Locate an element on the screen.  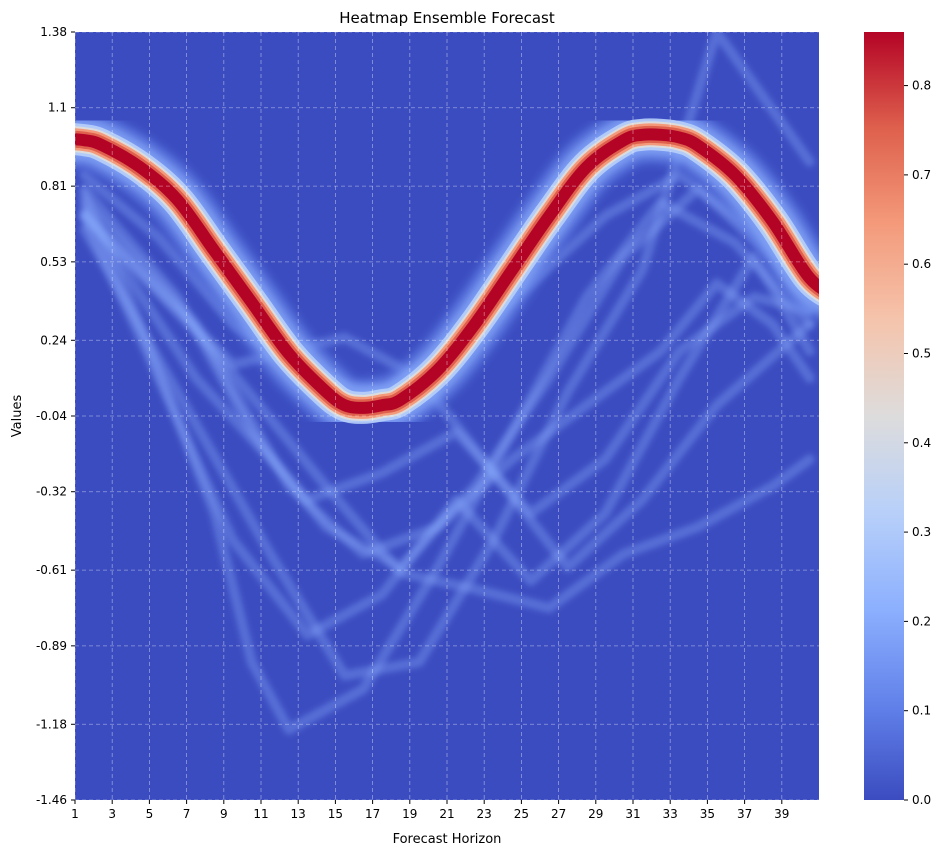
x-tick-label: 35 is located at coordinates (707, 814).